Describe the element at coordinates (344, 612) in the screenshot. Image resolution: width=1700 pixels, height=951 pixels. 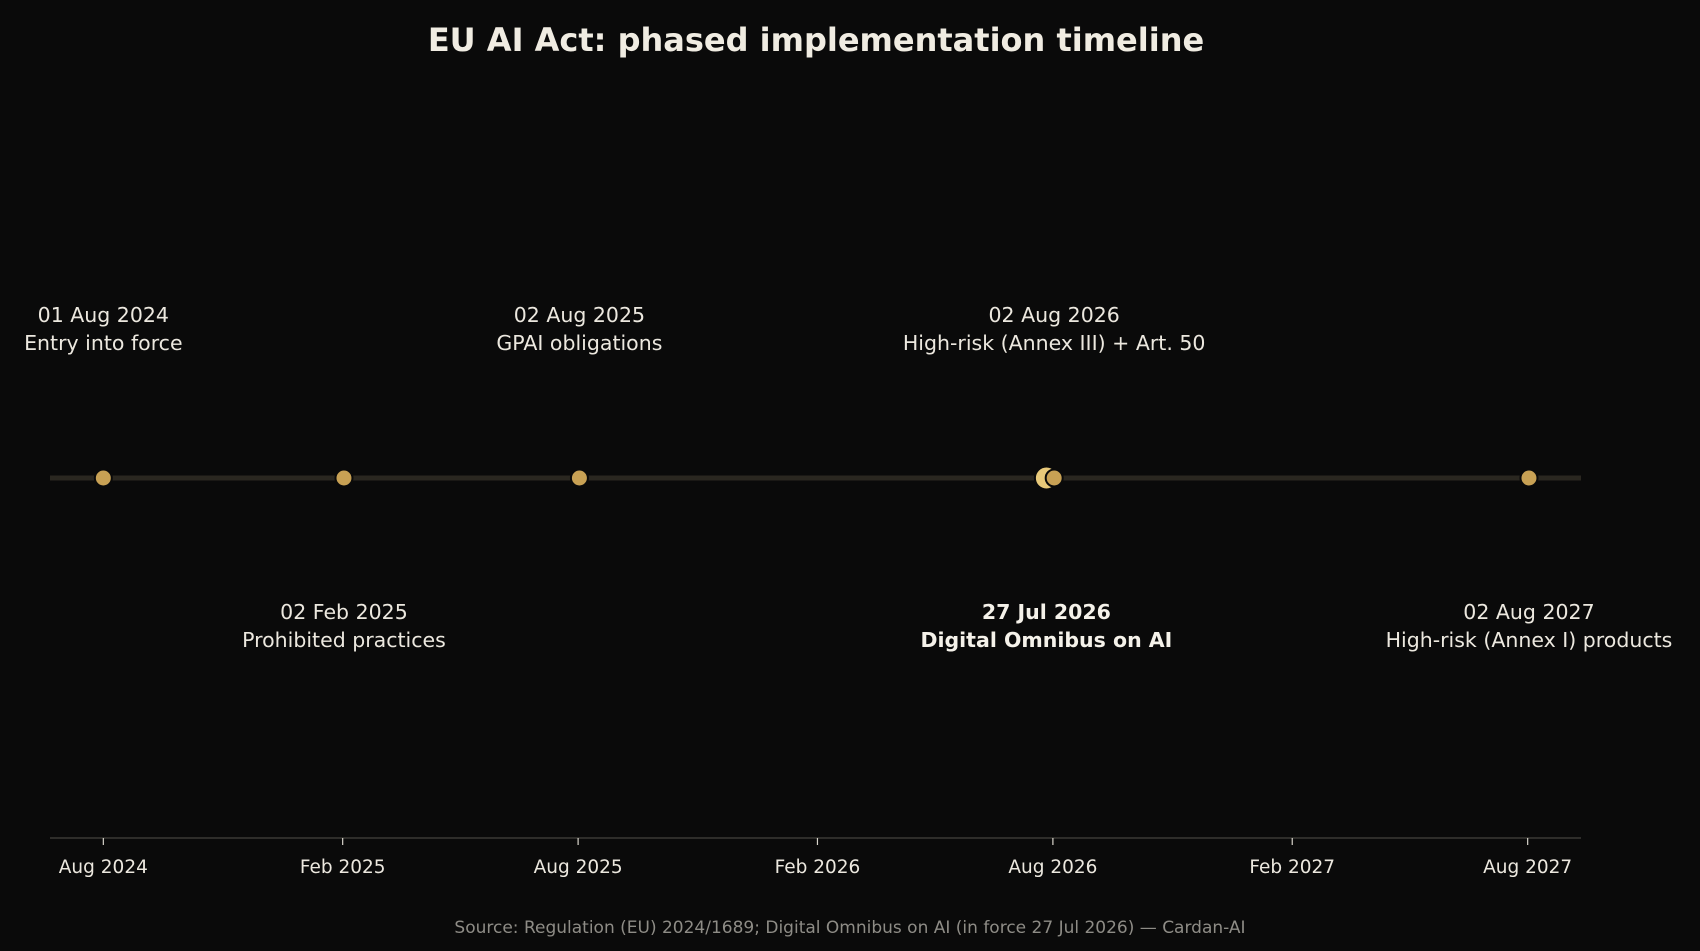
I see `event-date: 02 Feb 2025` at that location.